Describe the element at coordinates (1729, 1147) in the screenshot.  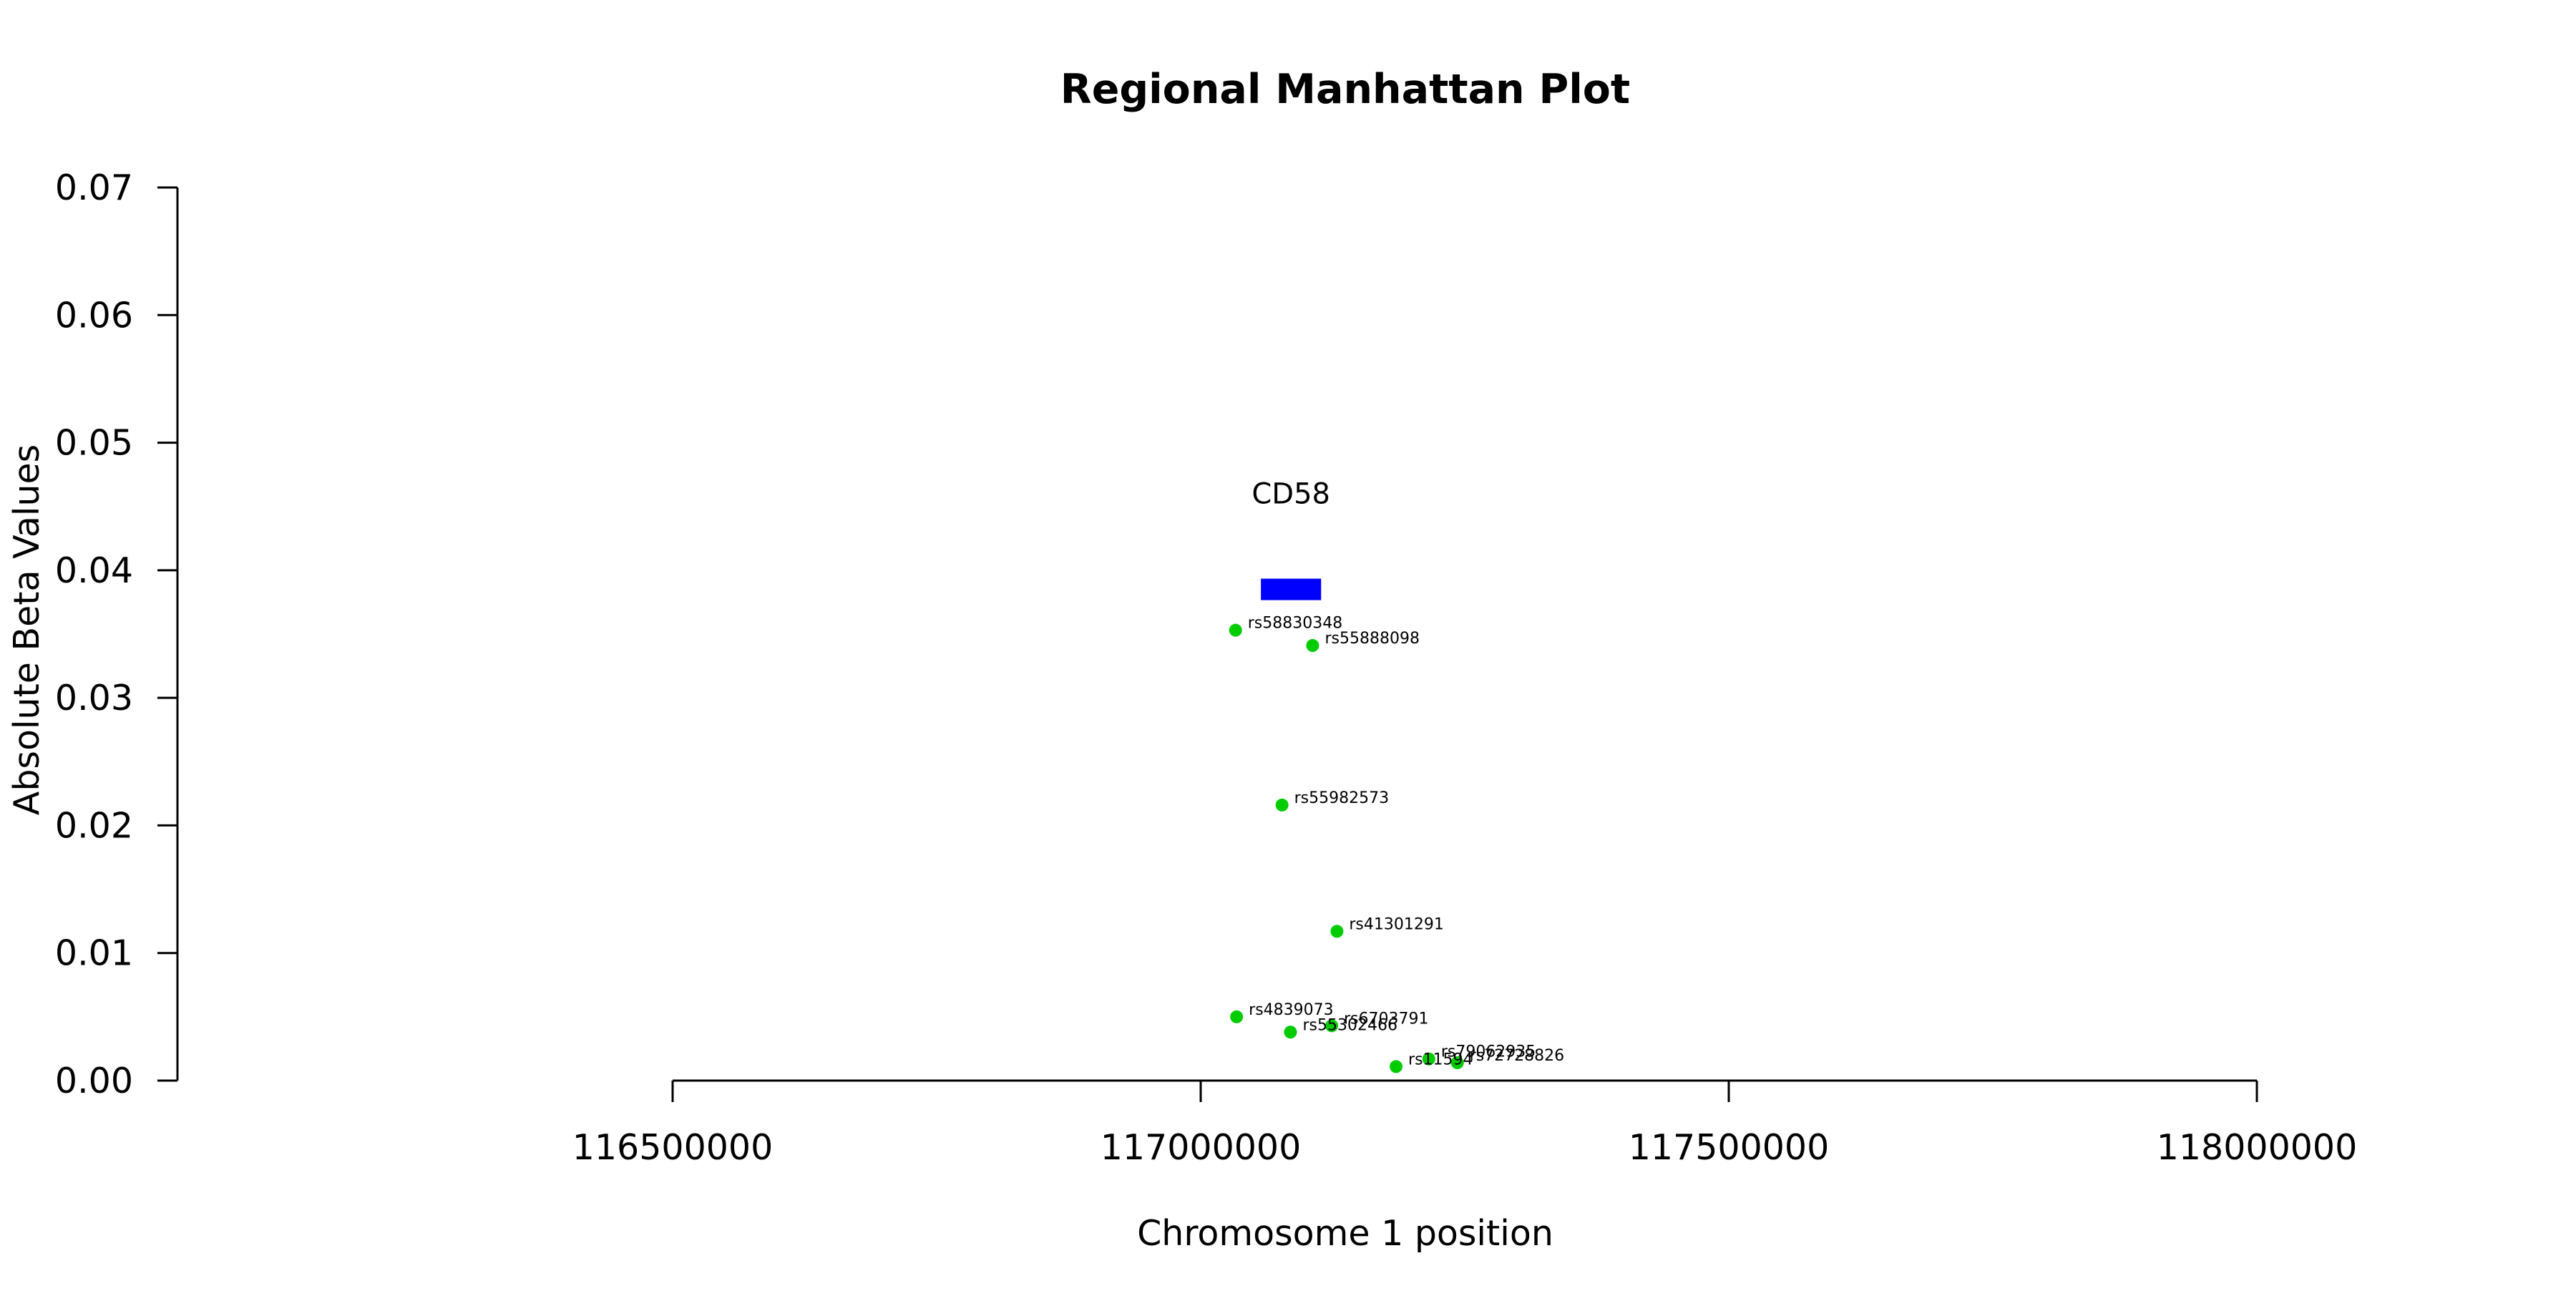
I see `x-tick-label: 117500000` at that location.